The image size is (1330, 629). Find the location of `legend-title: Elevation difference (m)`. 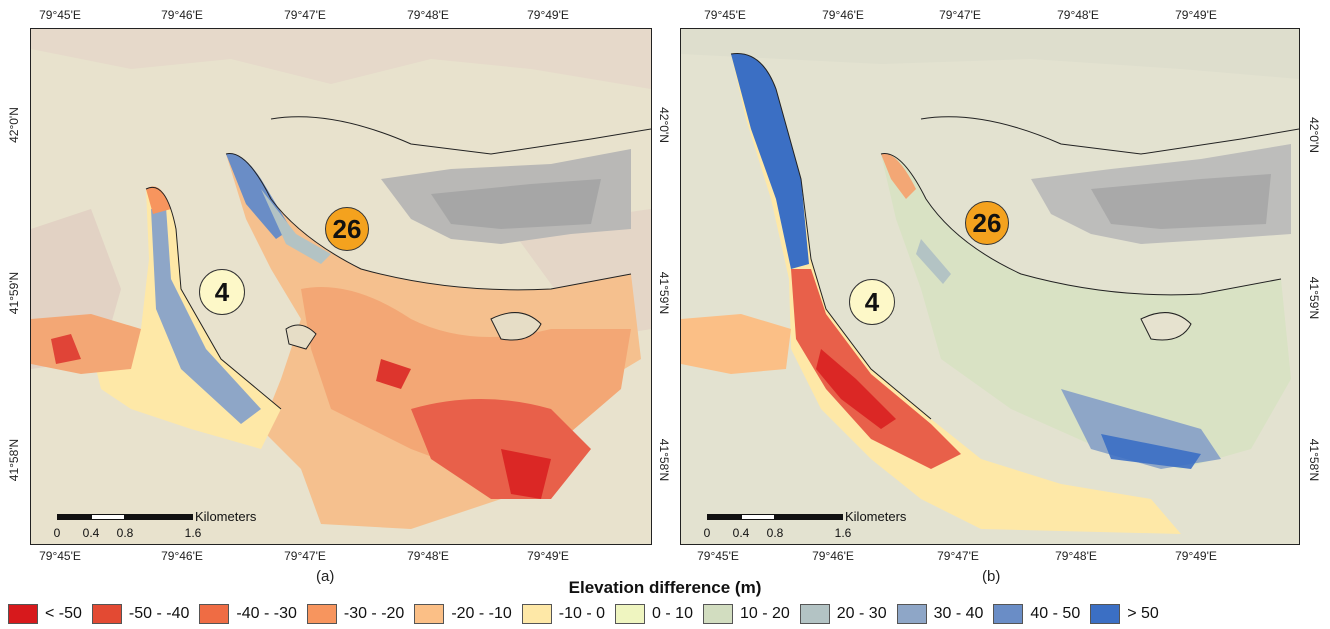

legend-title: Elevation difference (m) is located at coordinates (665, 587).